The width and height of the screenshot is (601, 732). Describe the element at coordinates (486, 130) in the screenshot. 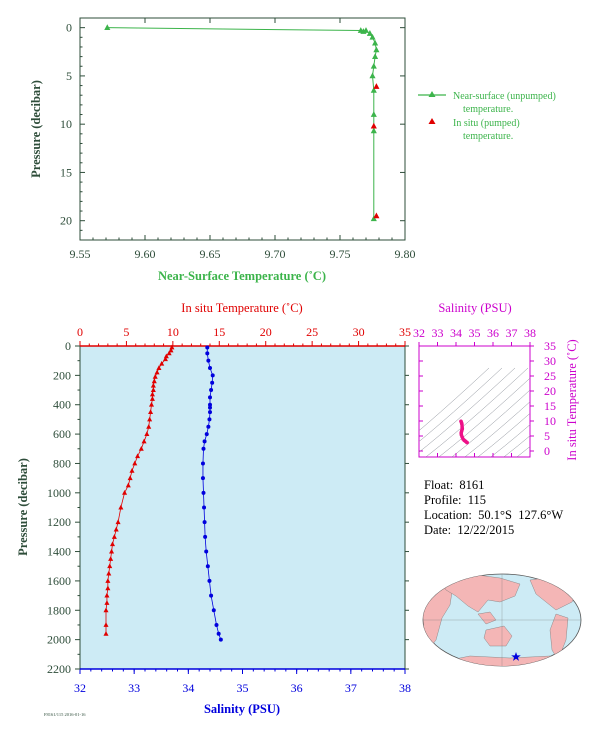

I see `legend-label-in-situ: In situ (pumped) temperature.` at that location.